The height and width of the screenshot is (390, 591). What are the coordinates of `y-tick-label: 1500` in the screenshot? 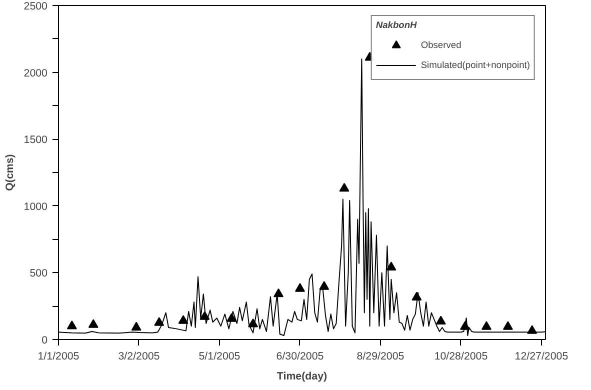 It's located at (36, 140).